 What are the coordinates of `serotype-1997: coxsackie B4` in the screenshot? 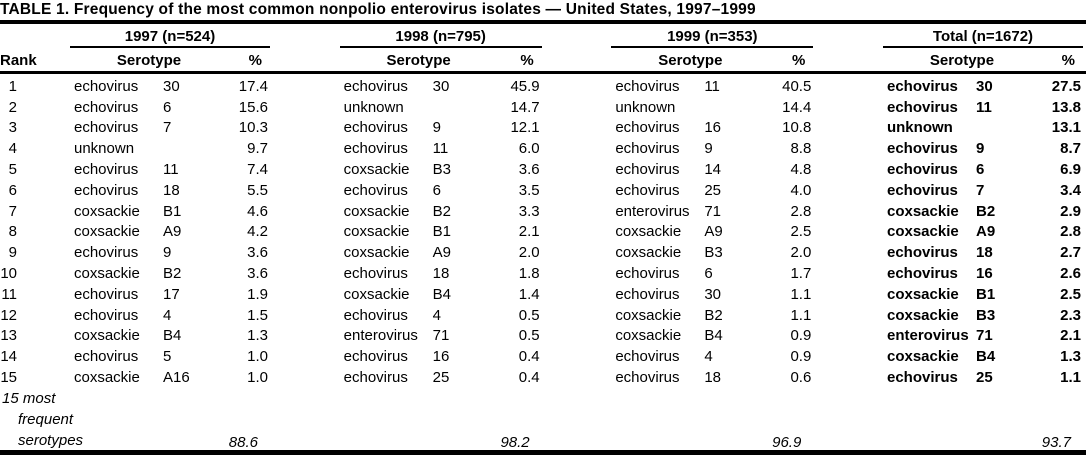 It's located at (140, 335).